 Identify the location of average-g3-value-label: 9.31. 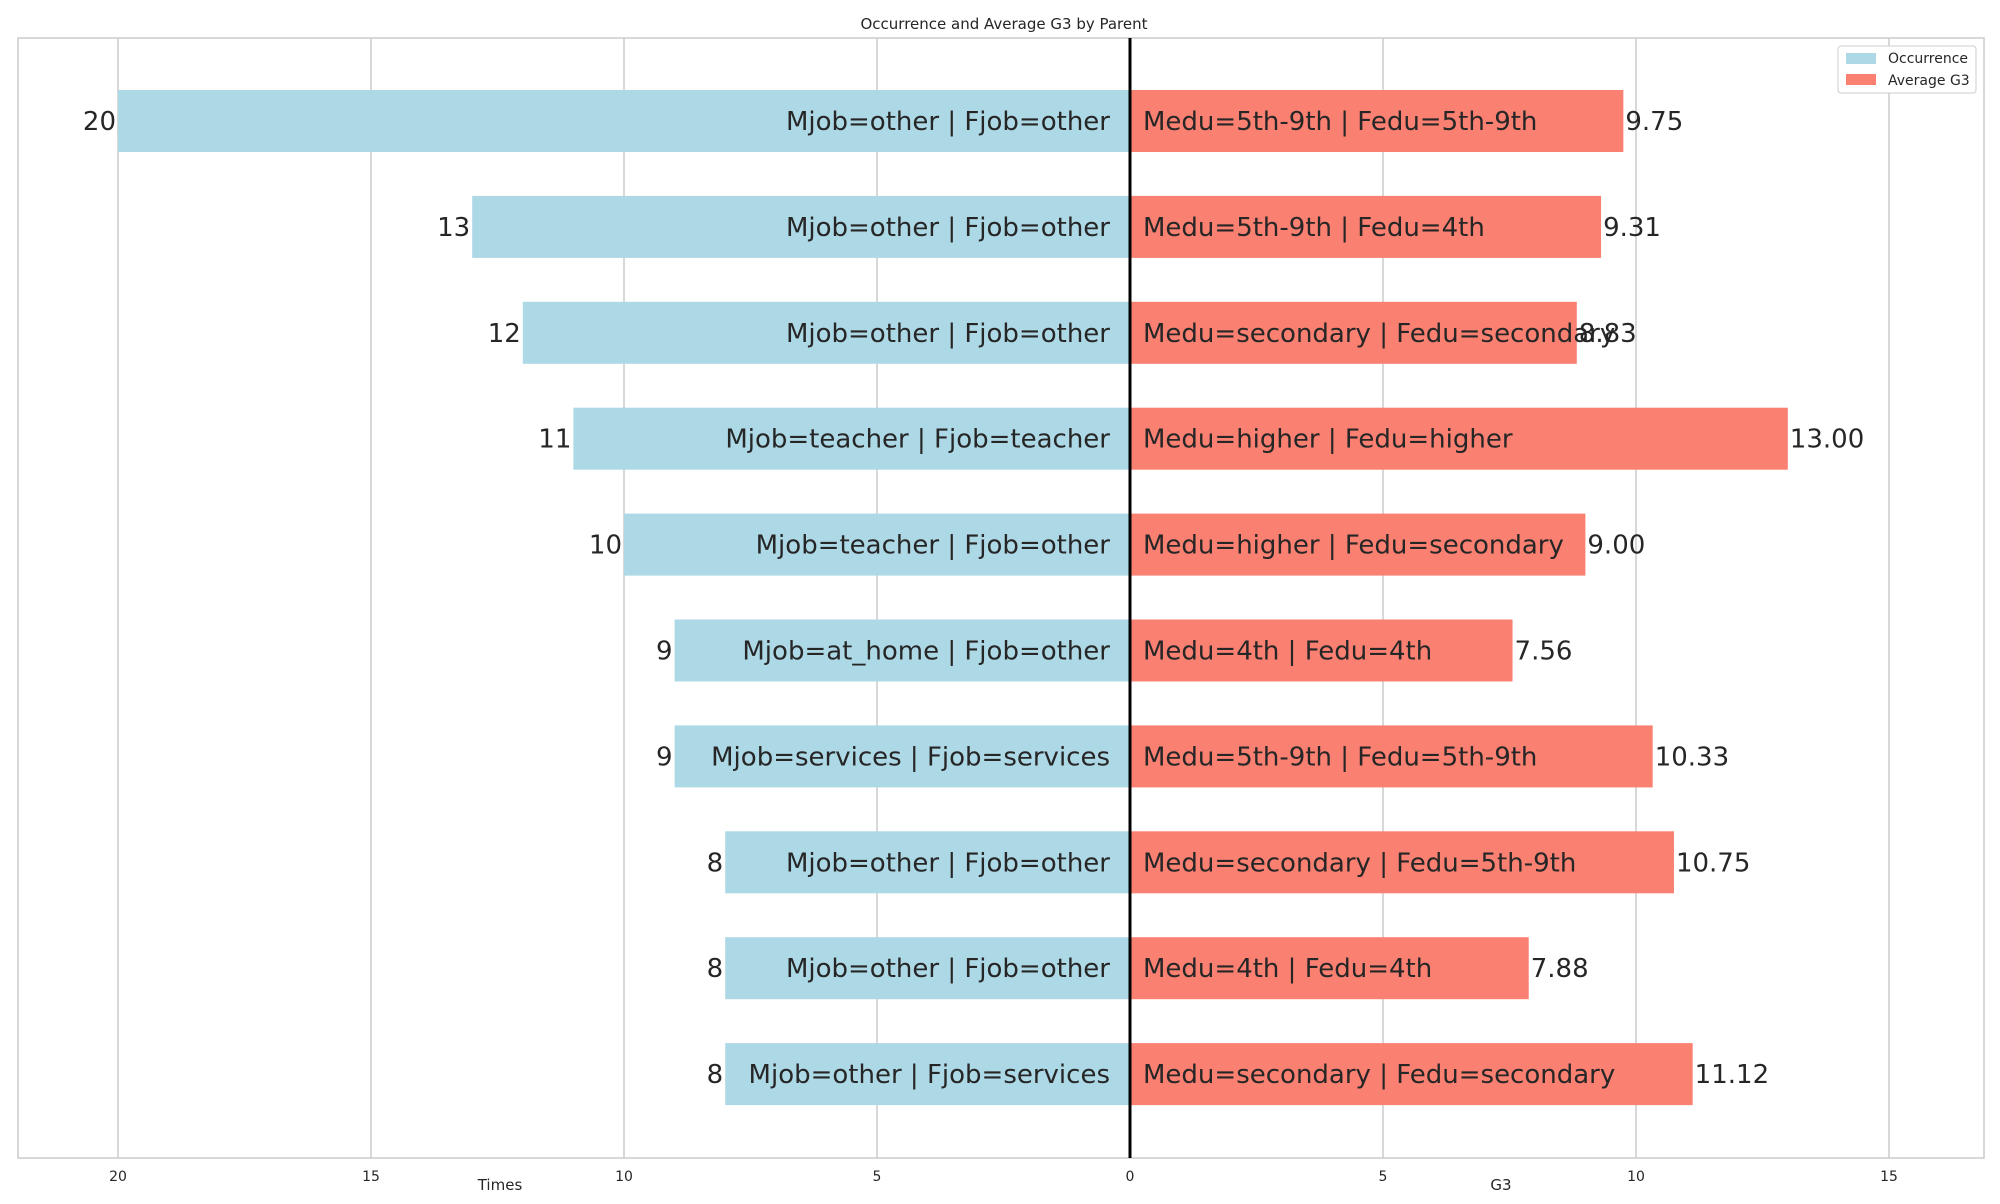
(1632, 228).